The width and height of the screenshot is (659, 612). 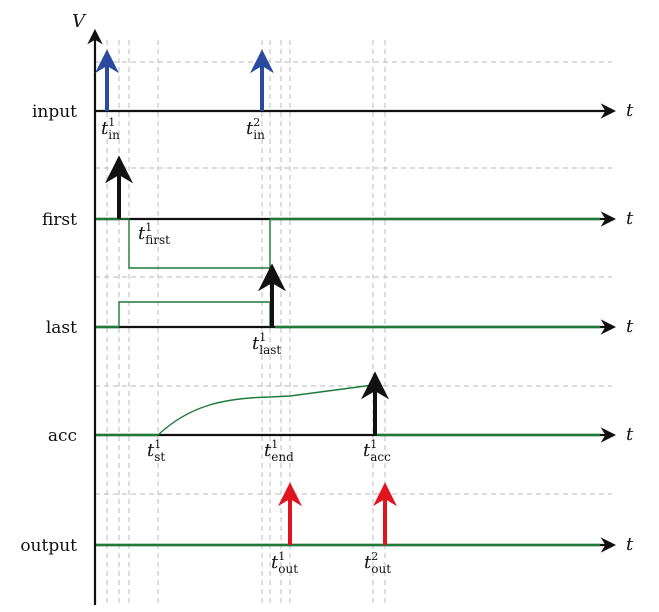 What do you see at coordinates (630, 110) in the screenshot?
I see `time-label-input: t` at bounding box center [630, 110].